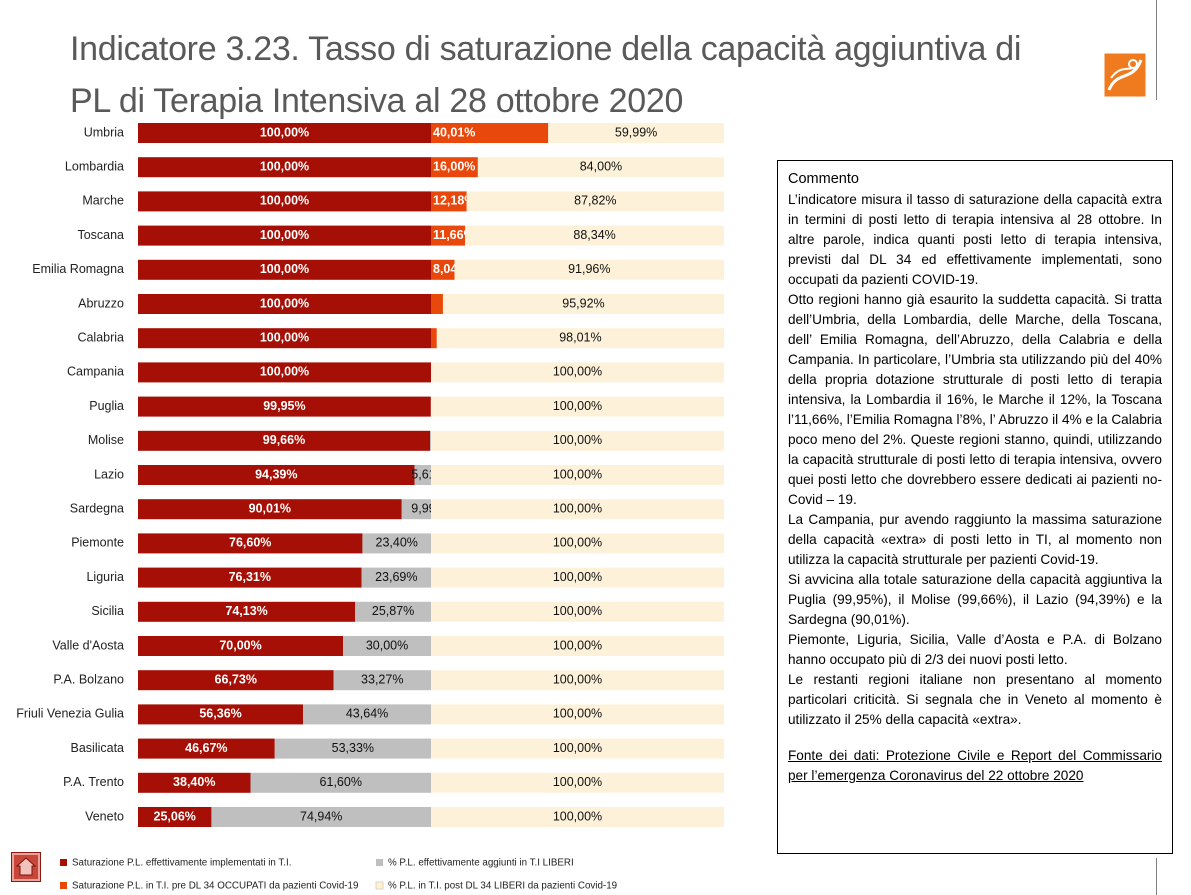 This screenshot has width=1191, height=895. I want to click on category-label: Marche, so click(103, 201).